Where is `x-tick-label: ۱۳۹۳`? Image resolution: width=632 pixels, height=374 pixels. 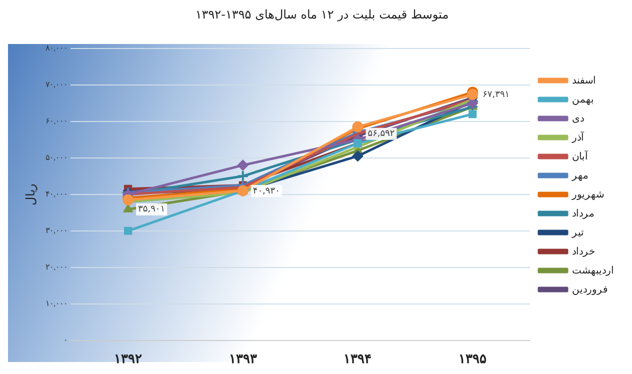 x-tick-label: ۱۳۹۳ is located at coordinates (242, 358).